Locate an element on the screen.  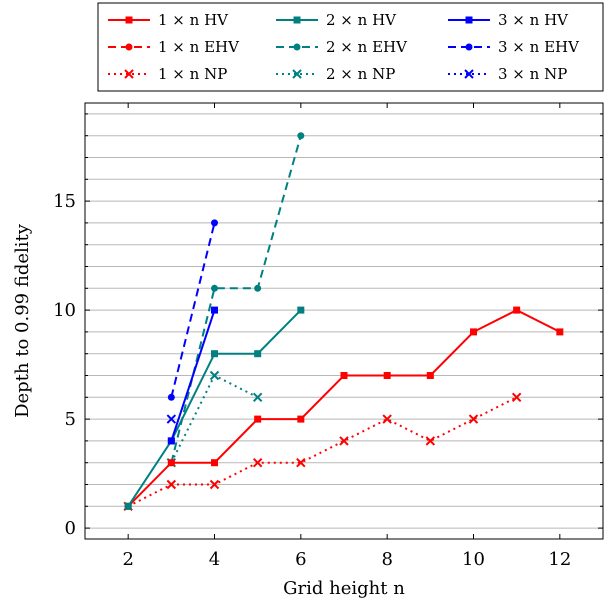
legend-label: 3 × n NP is located at coordinates (532, 74).